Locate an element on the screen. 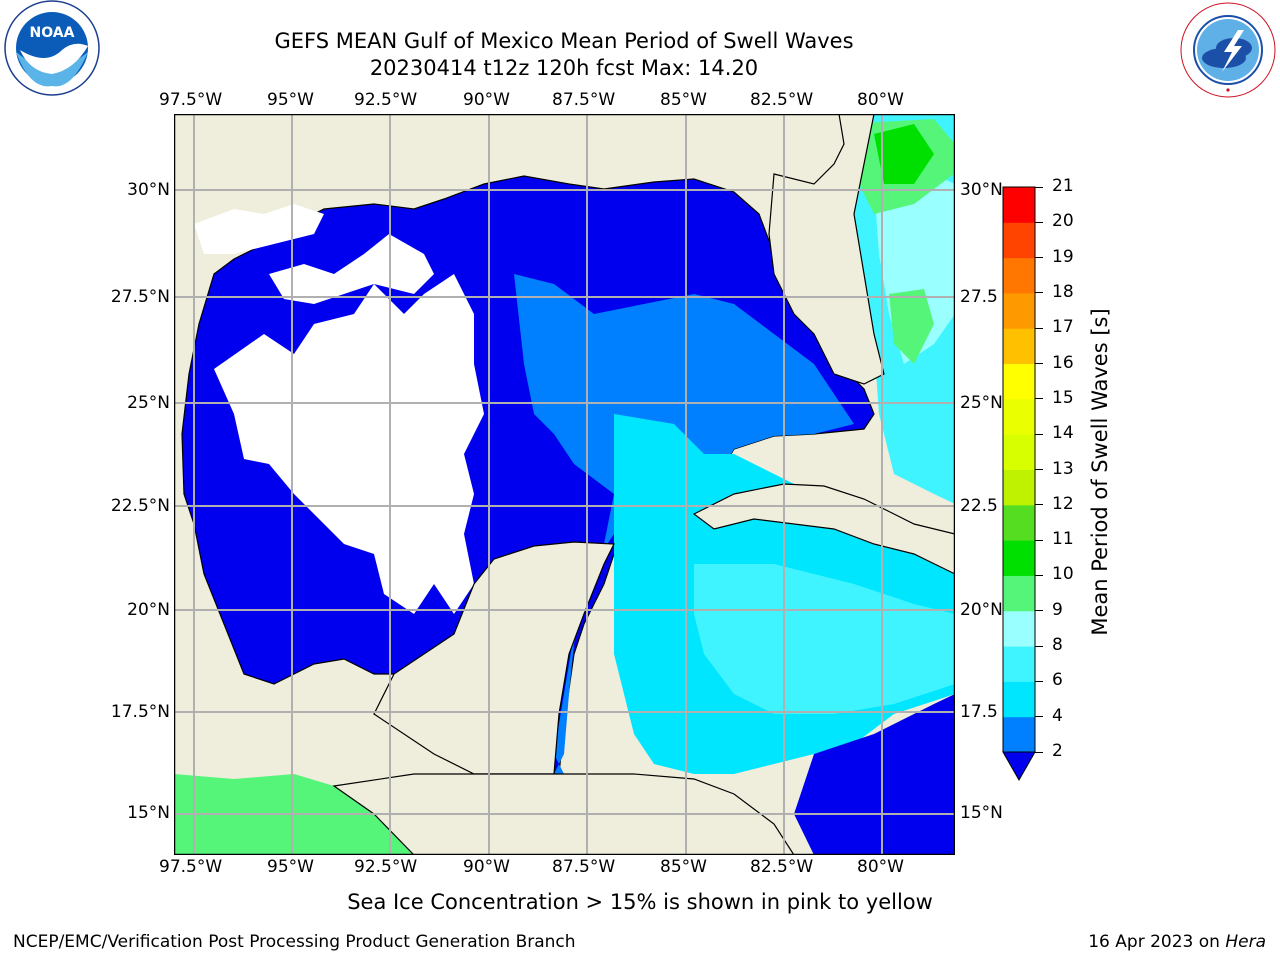 This screenshot has width=1280, height=960. lon-label-top: 90°W is located at coordinates (486, 100).